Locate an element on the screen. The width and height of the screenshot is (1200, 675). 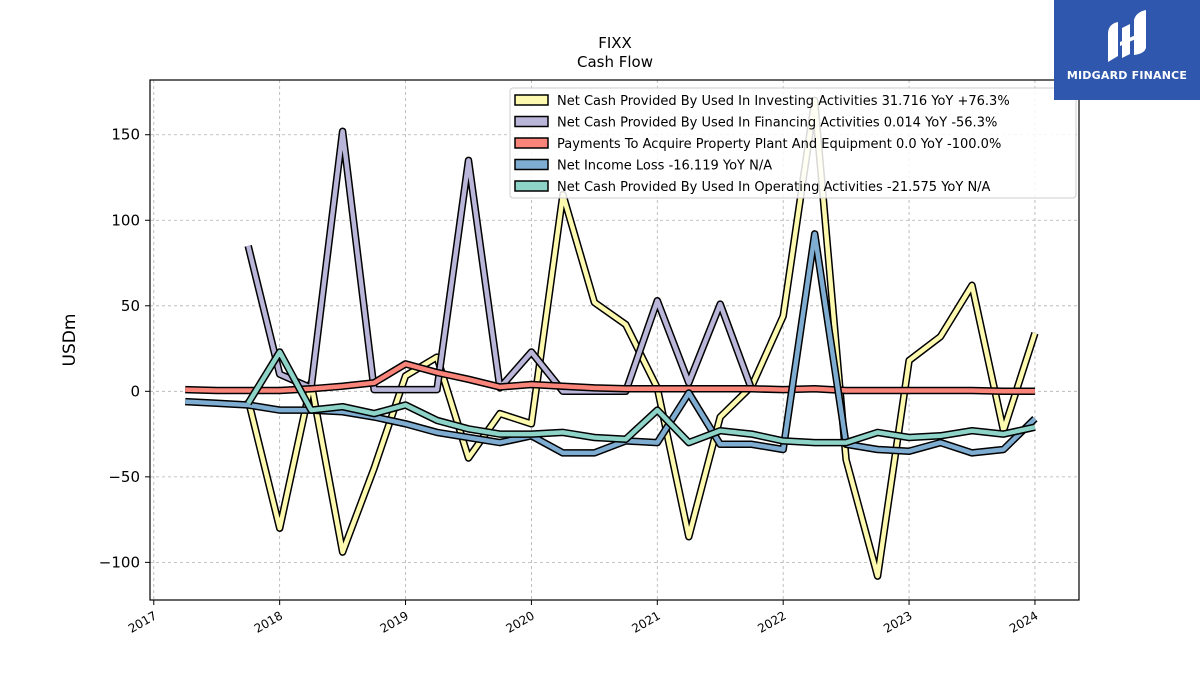
legend-label-4: Net Income Loss -16.119 YoY N/A is located at coordinates (664, 166).